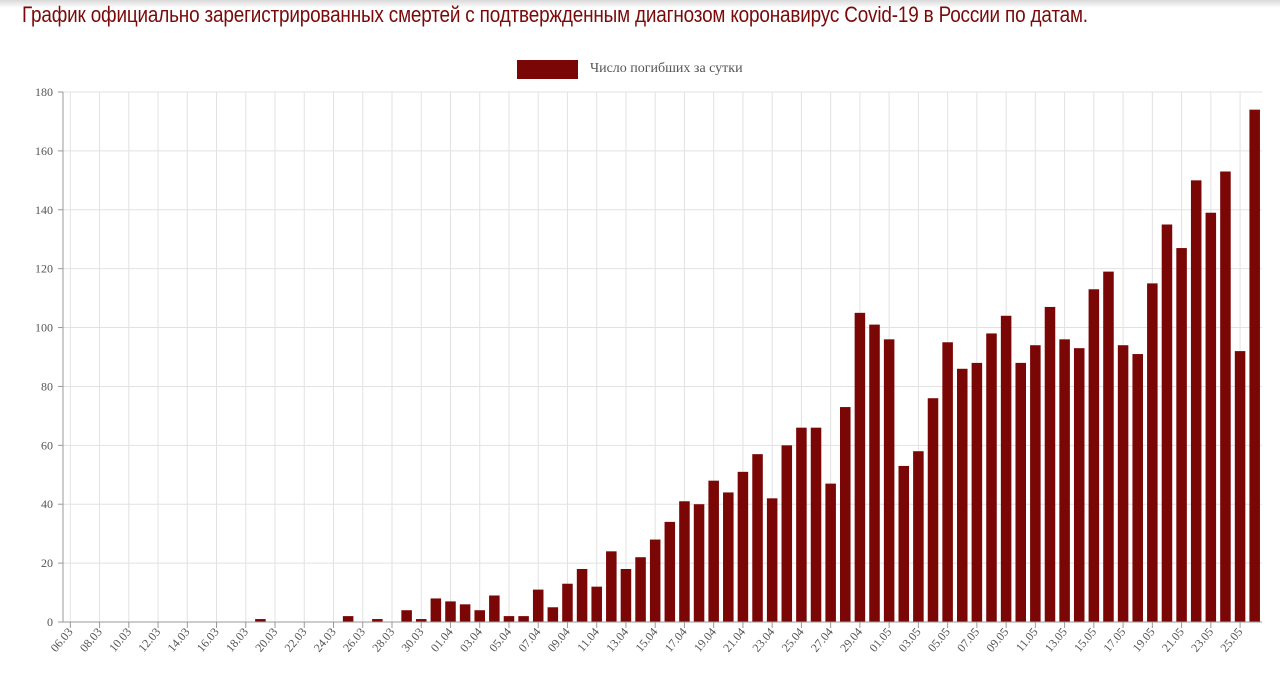  What do you see at coordinates (500, 640) in the screenshot?
I see `x-tick-label: 05.04` at bounding box center [500, 640].